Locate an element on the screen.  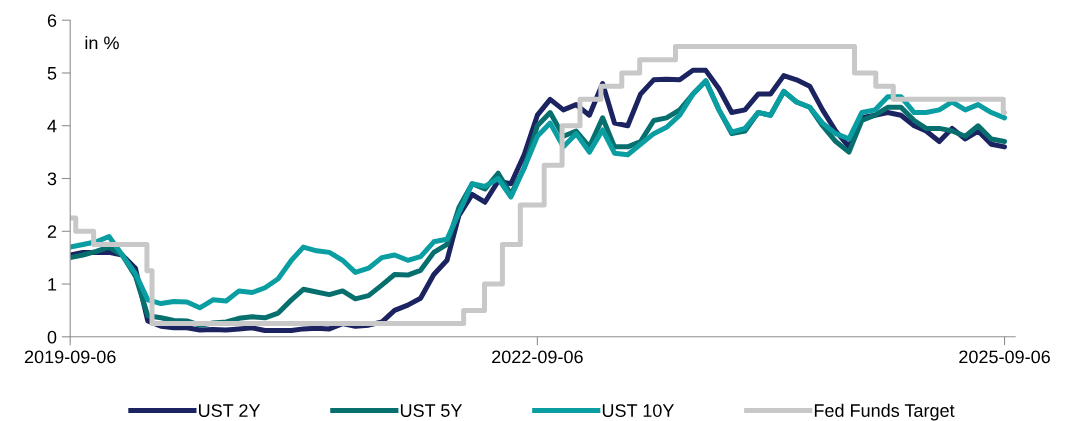
y-tick-label: 2 is located at coordinates (52, 231).